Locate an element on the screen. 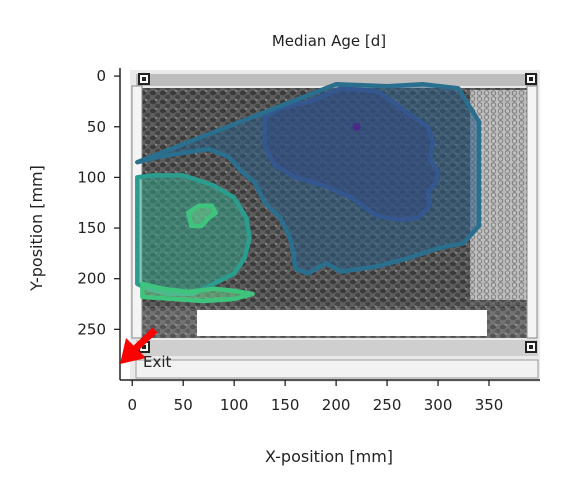 This screenshot has height=495, width=568. exit-arrow-head is located at coordinates (133, 351).